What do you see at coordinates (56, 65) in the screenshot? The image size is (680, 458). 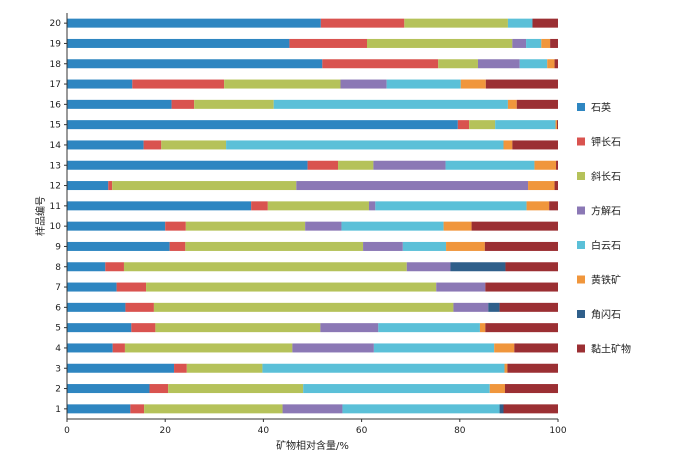 I see `y-tick-label-18: 18` at bounding box center [56, 65].